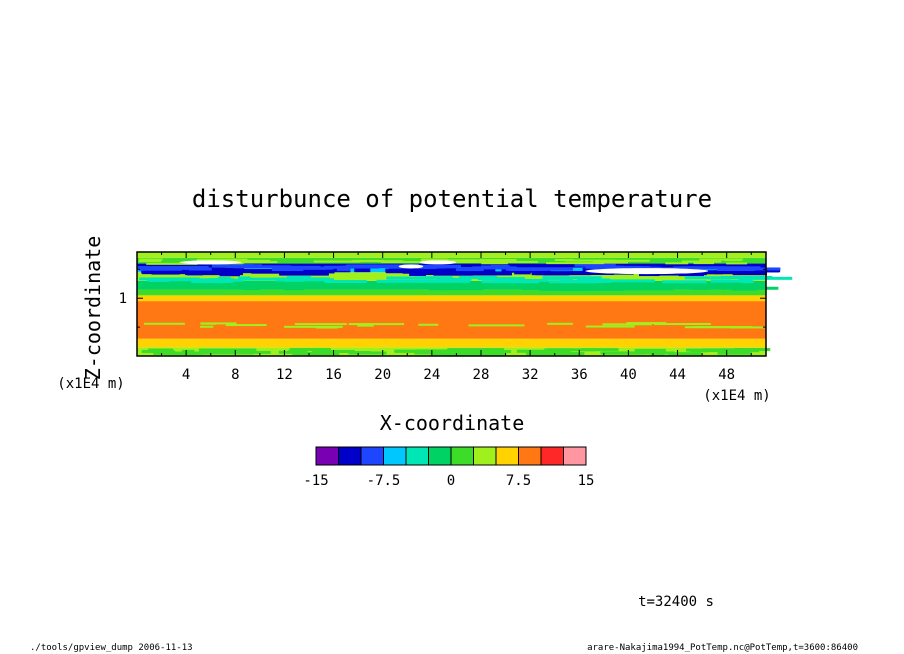 The image size is (904, 654). I want to click on x-tick-label: 12, so click(284, 375).